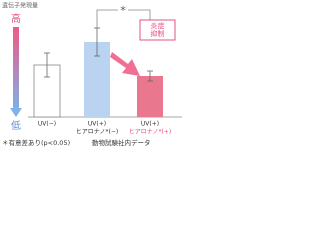 This screenshot has width=320, height=240. What do you see at coordinates (150, 96) in the screenshot?
I see `bar` at bounding box center [150, 96].